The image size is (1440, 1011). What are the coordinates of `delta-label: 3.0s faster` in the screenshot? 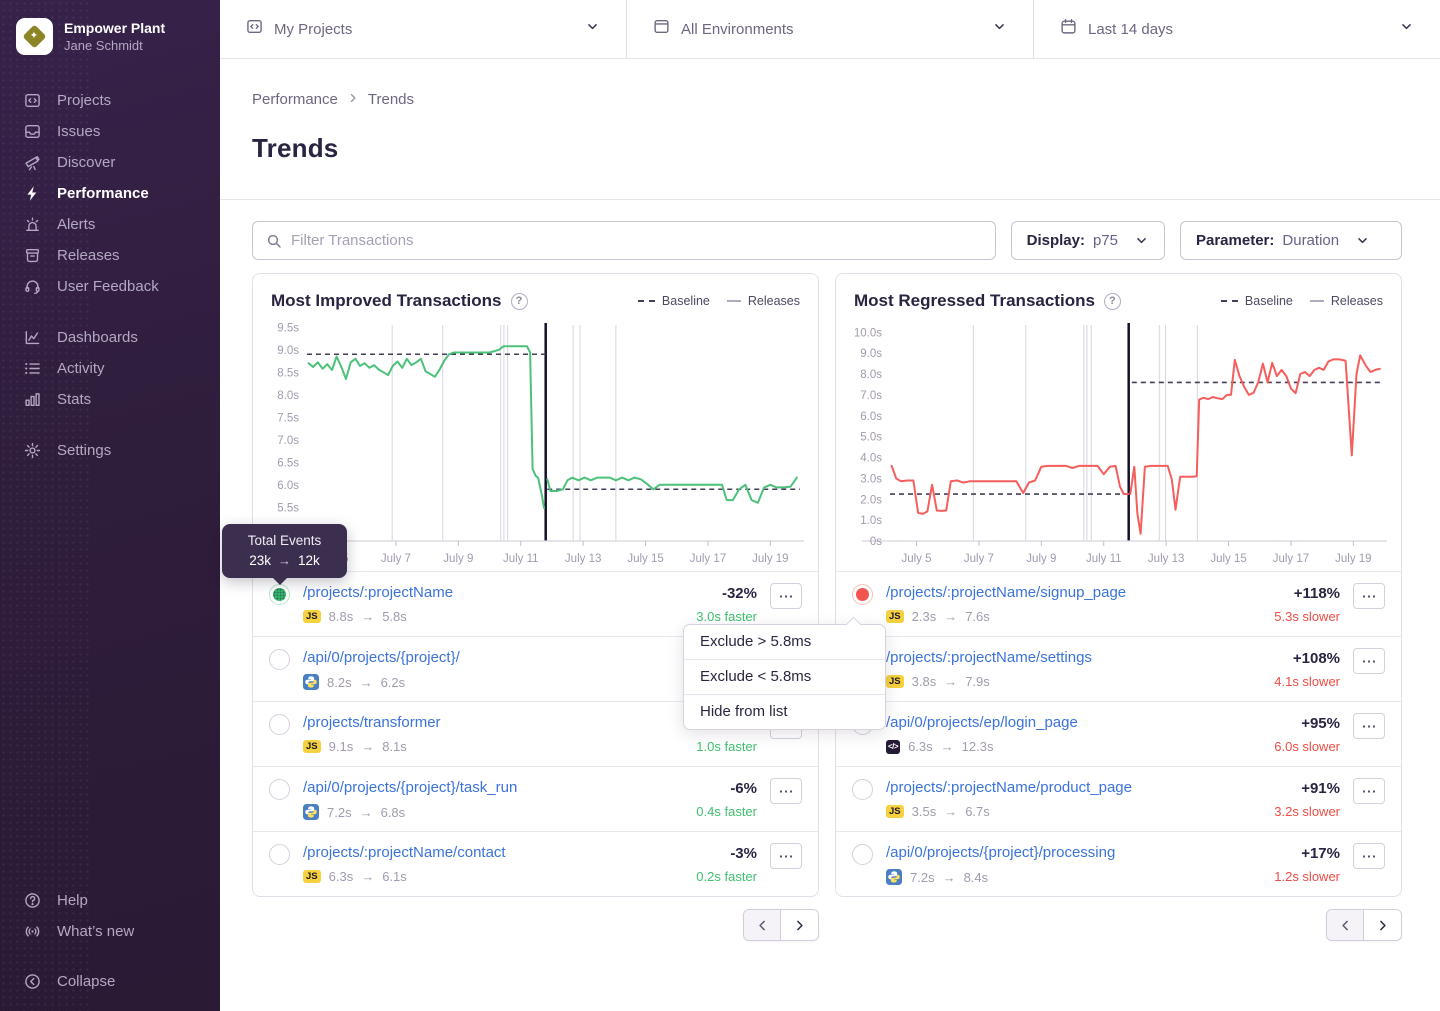 It's located at (726, 616).